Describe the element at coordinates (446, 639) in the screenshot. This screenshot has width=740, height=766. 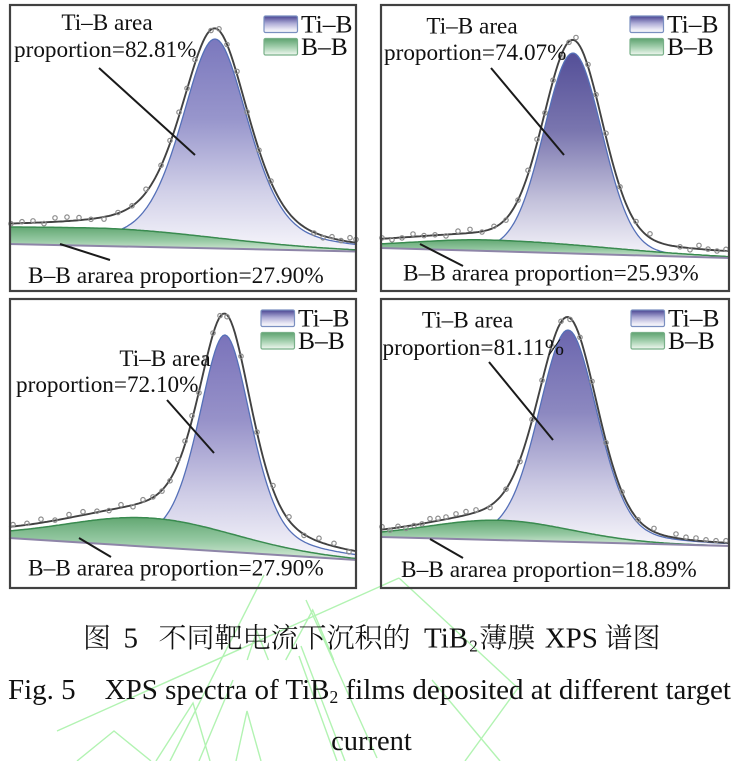
I see `svg-text: TiB` at that location.